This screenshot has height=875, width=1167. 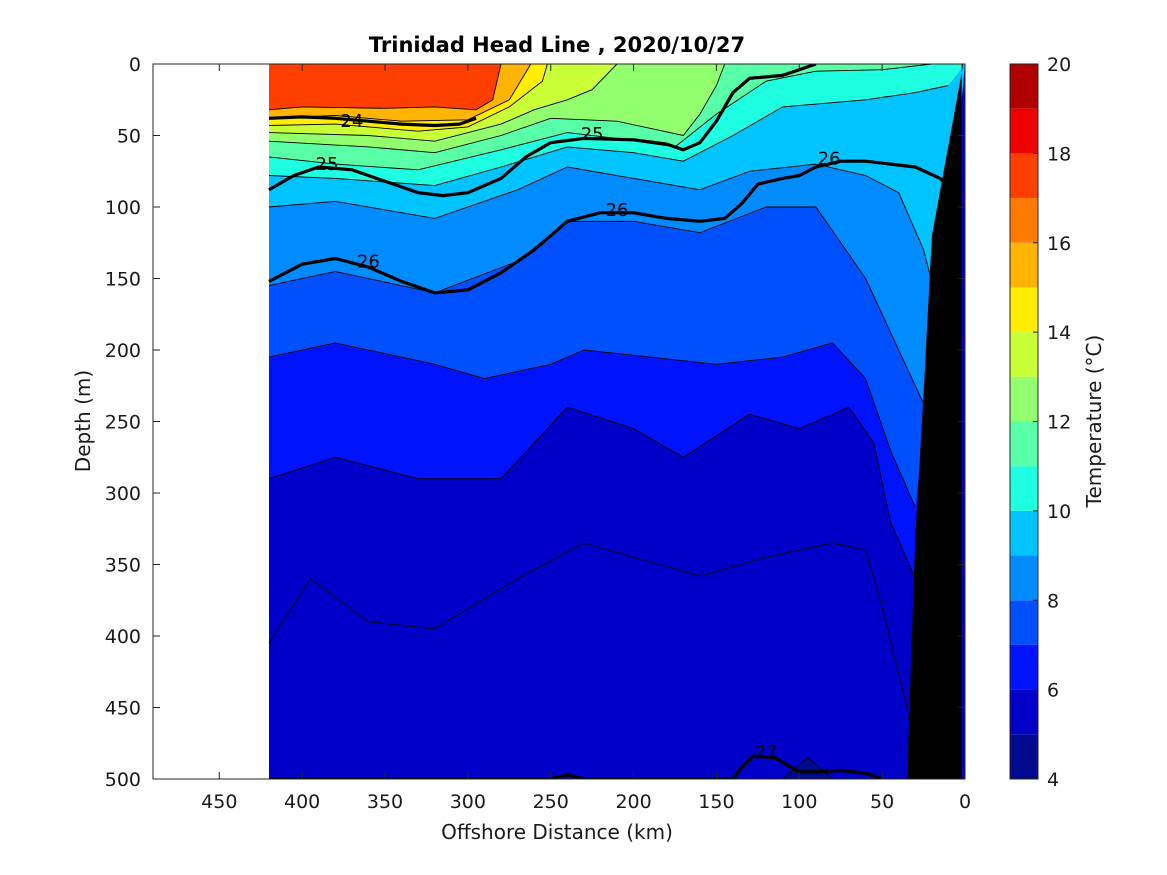 What do you see at coordinates (1094, 422) in the screenshot?
I see `colorbar-label: Temperature (°C)` at bounding box center [1094, 422].